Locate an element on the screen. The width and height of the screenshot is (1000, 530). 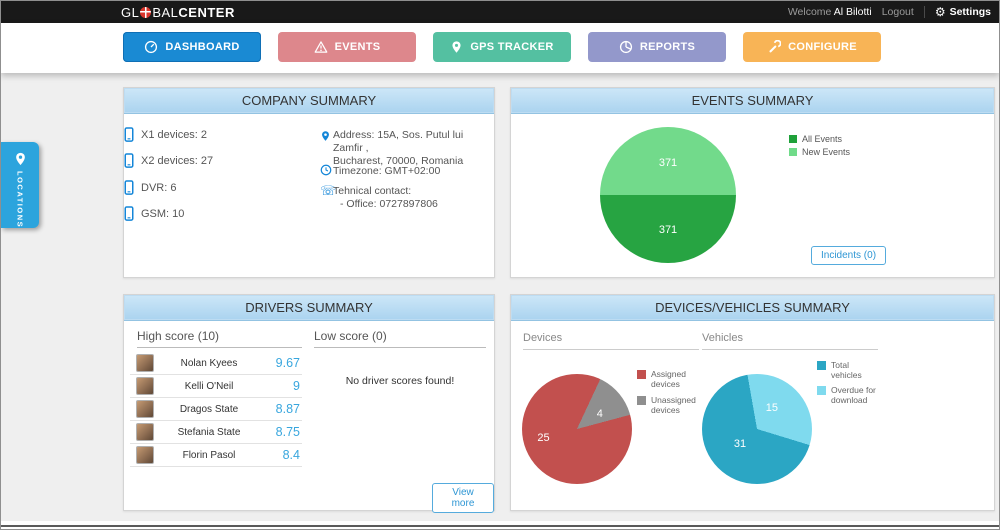
devices-underline is located at coordinates (611, 349).